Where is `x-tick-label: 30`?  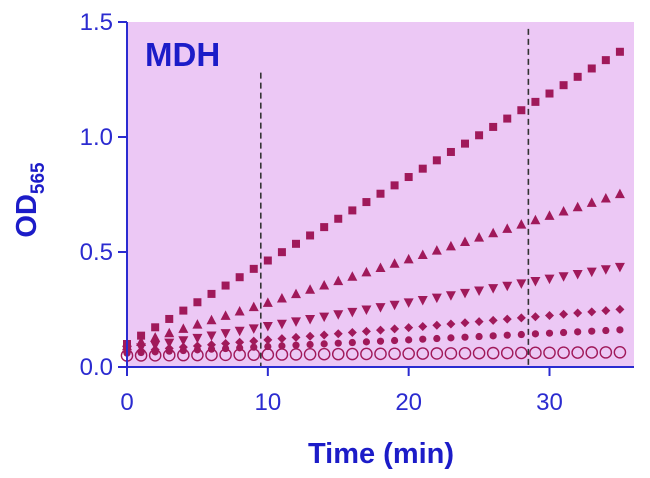
x-tick-label: 30 is located at coordinates (549, 402).